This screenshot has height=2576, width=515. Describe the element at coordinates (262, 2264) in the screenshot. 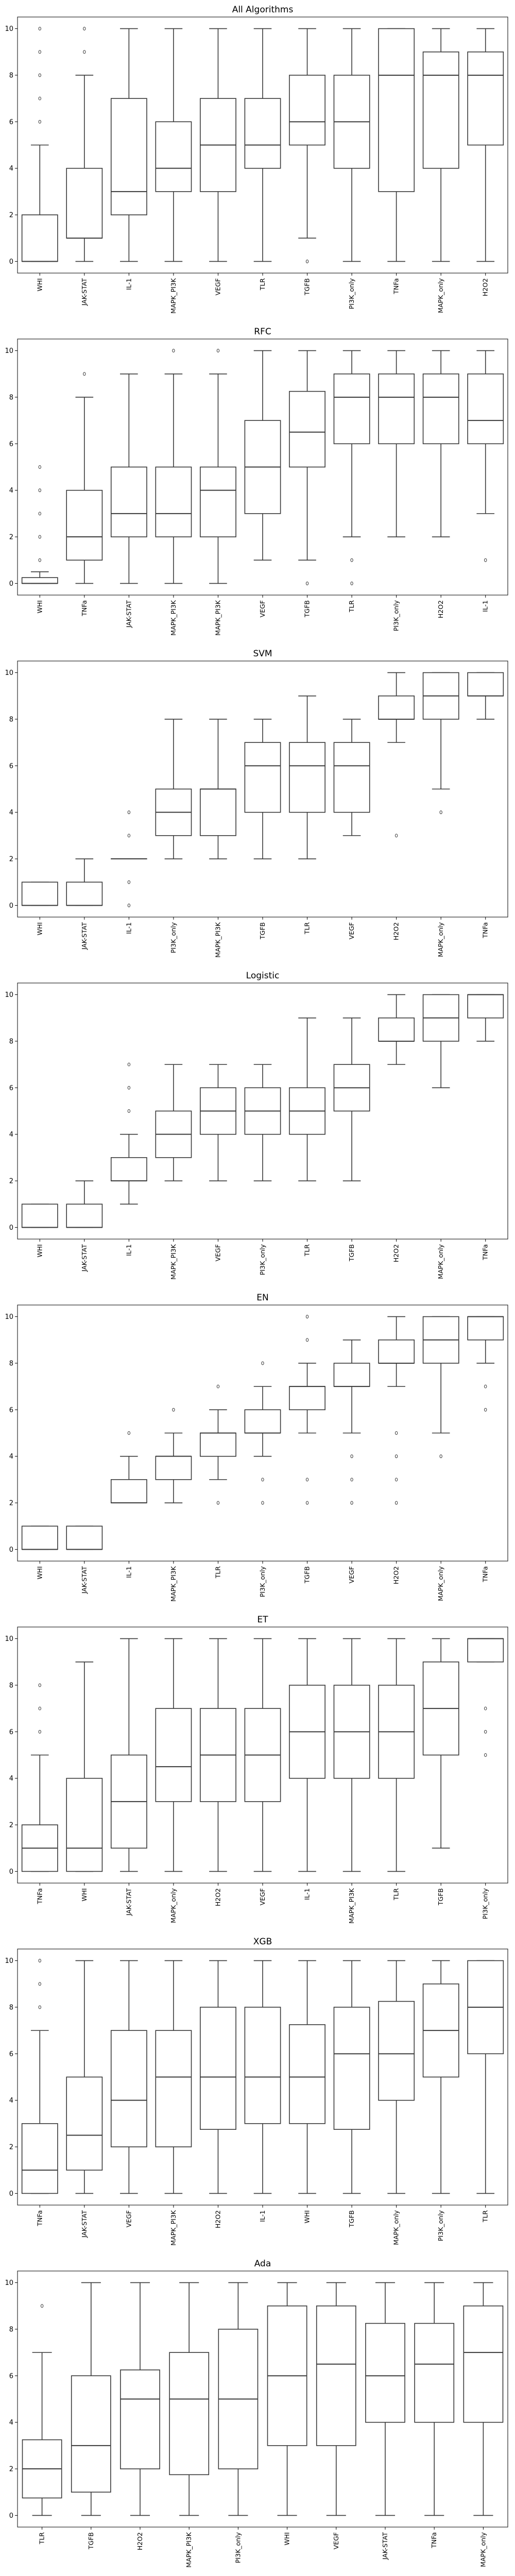

I see `chart-title: Ada` at that location.